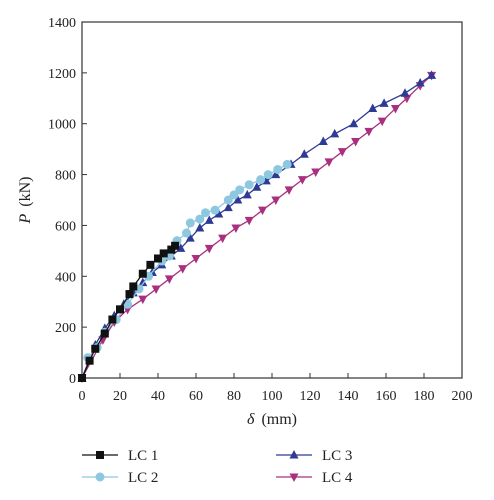  Describe the element at coordinates (62, 125) in the screenshot. I see `y-tick-label: 1000` at that location.